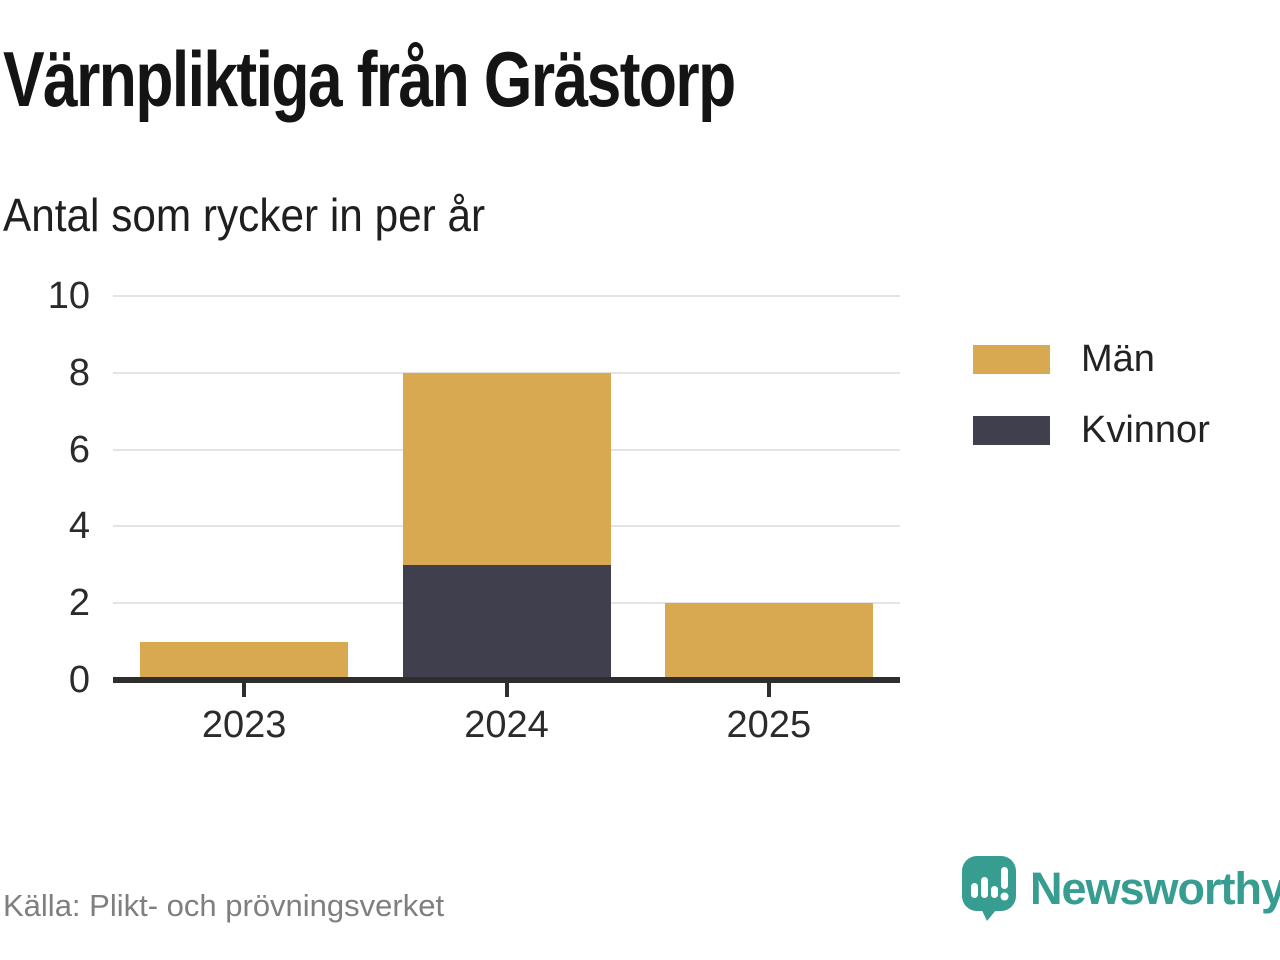  Describe the element at coordinates (79, 526) in the screenshot. I see `y-axis-tick-label: 4` at that location.